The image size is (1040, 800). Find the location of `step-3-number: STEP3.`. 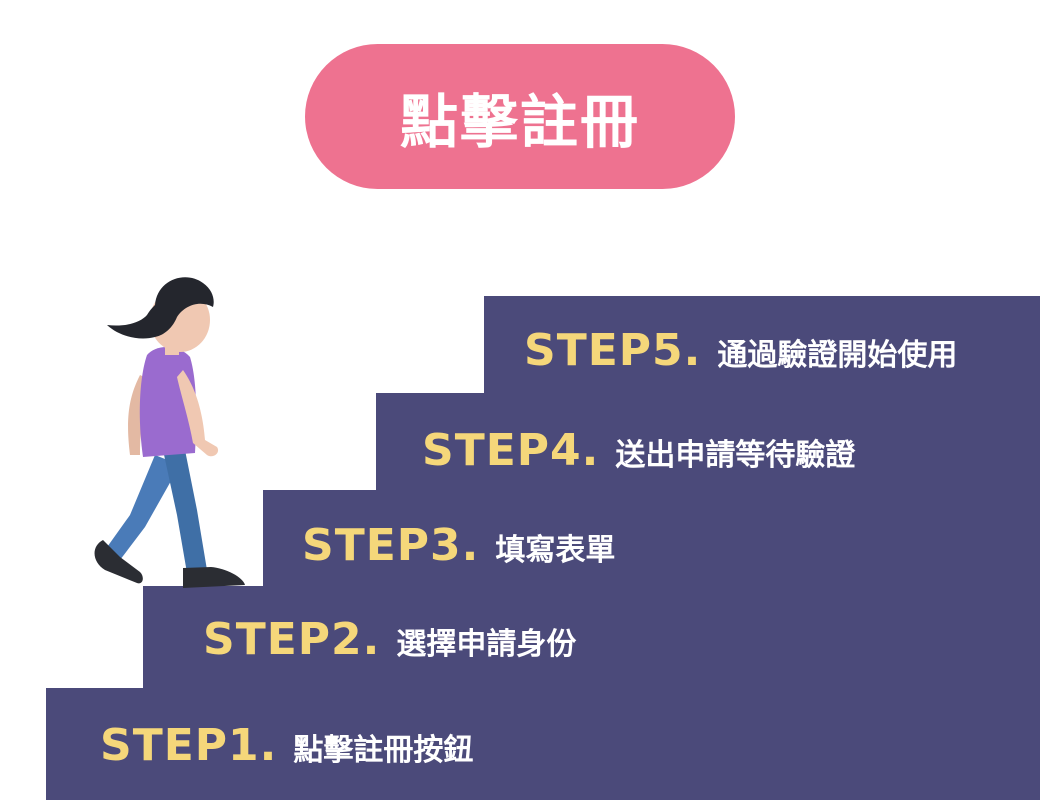

step-3-number: STEP3. is located at coordinates (391, 545).